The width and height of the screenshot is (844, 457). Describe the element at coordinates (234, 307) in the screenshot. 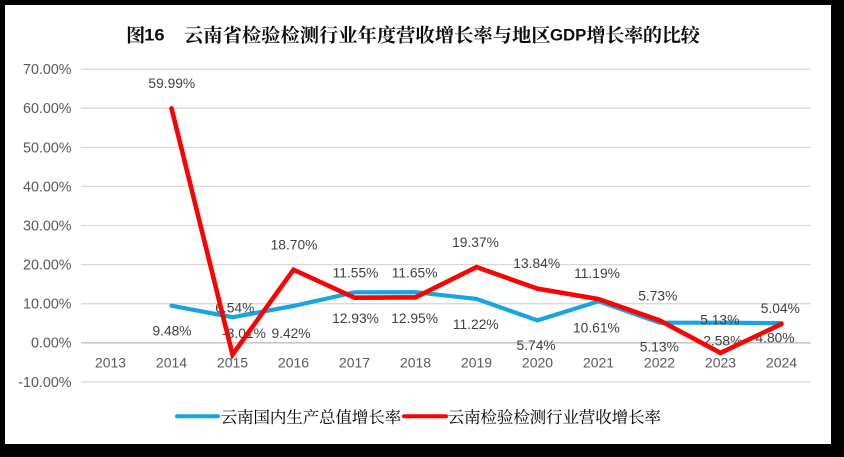

I see `svg-text: 6.54%` at that location.